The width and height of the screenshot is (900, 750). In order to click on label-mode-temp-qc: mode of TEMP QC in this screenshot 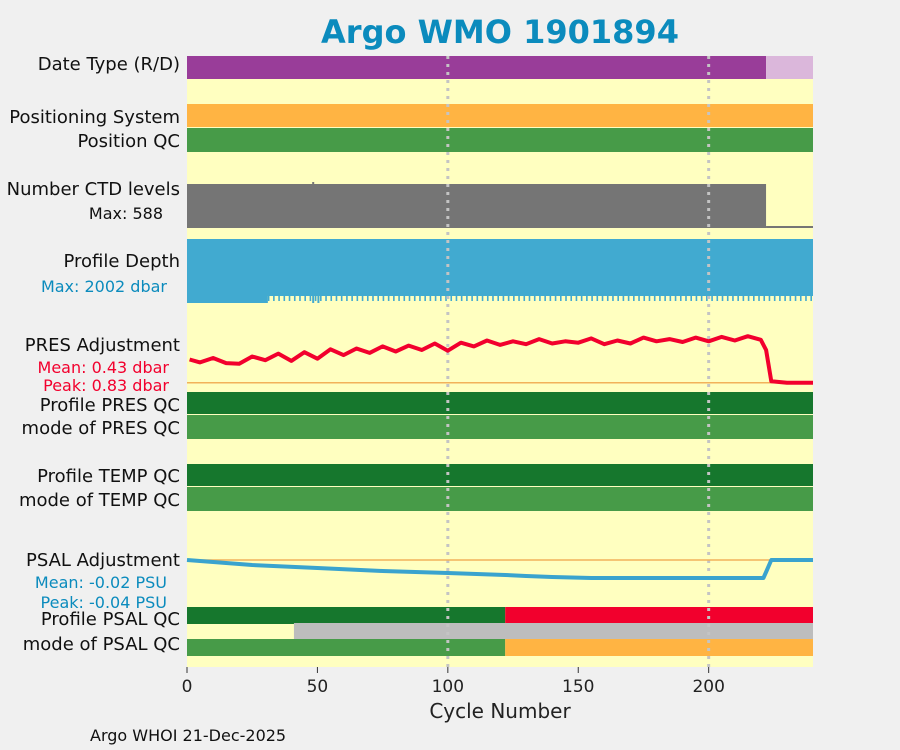, I will do `click(99, 500)`.